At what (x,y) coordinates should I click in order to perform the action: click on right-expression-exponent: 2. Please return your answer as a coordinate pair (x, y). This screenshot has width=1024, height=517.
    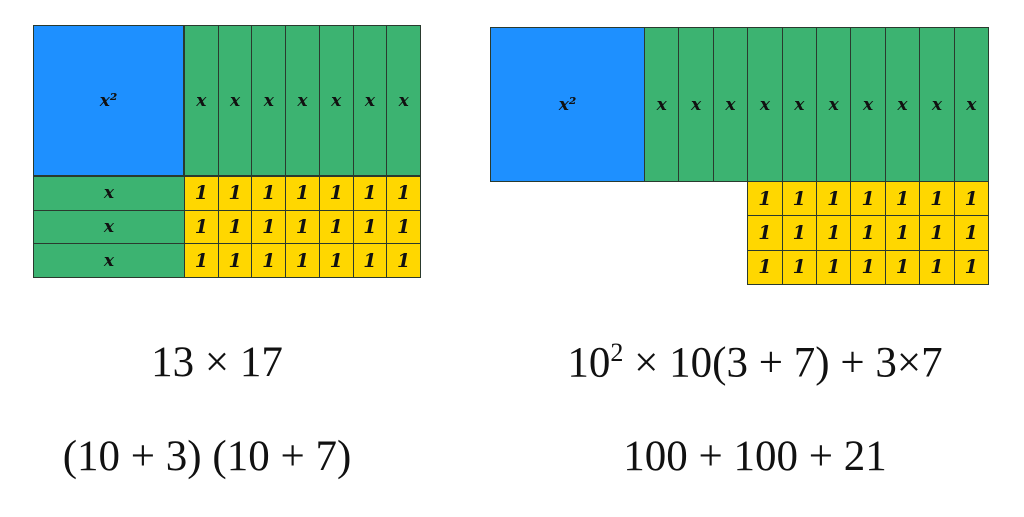
    Looking at the image, I should click on (617, 352).